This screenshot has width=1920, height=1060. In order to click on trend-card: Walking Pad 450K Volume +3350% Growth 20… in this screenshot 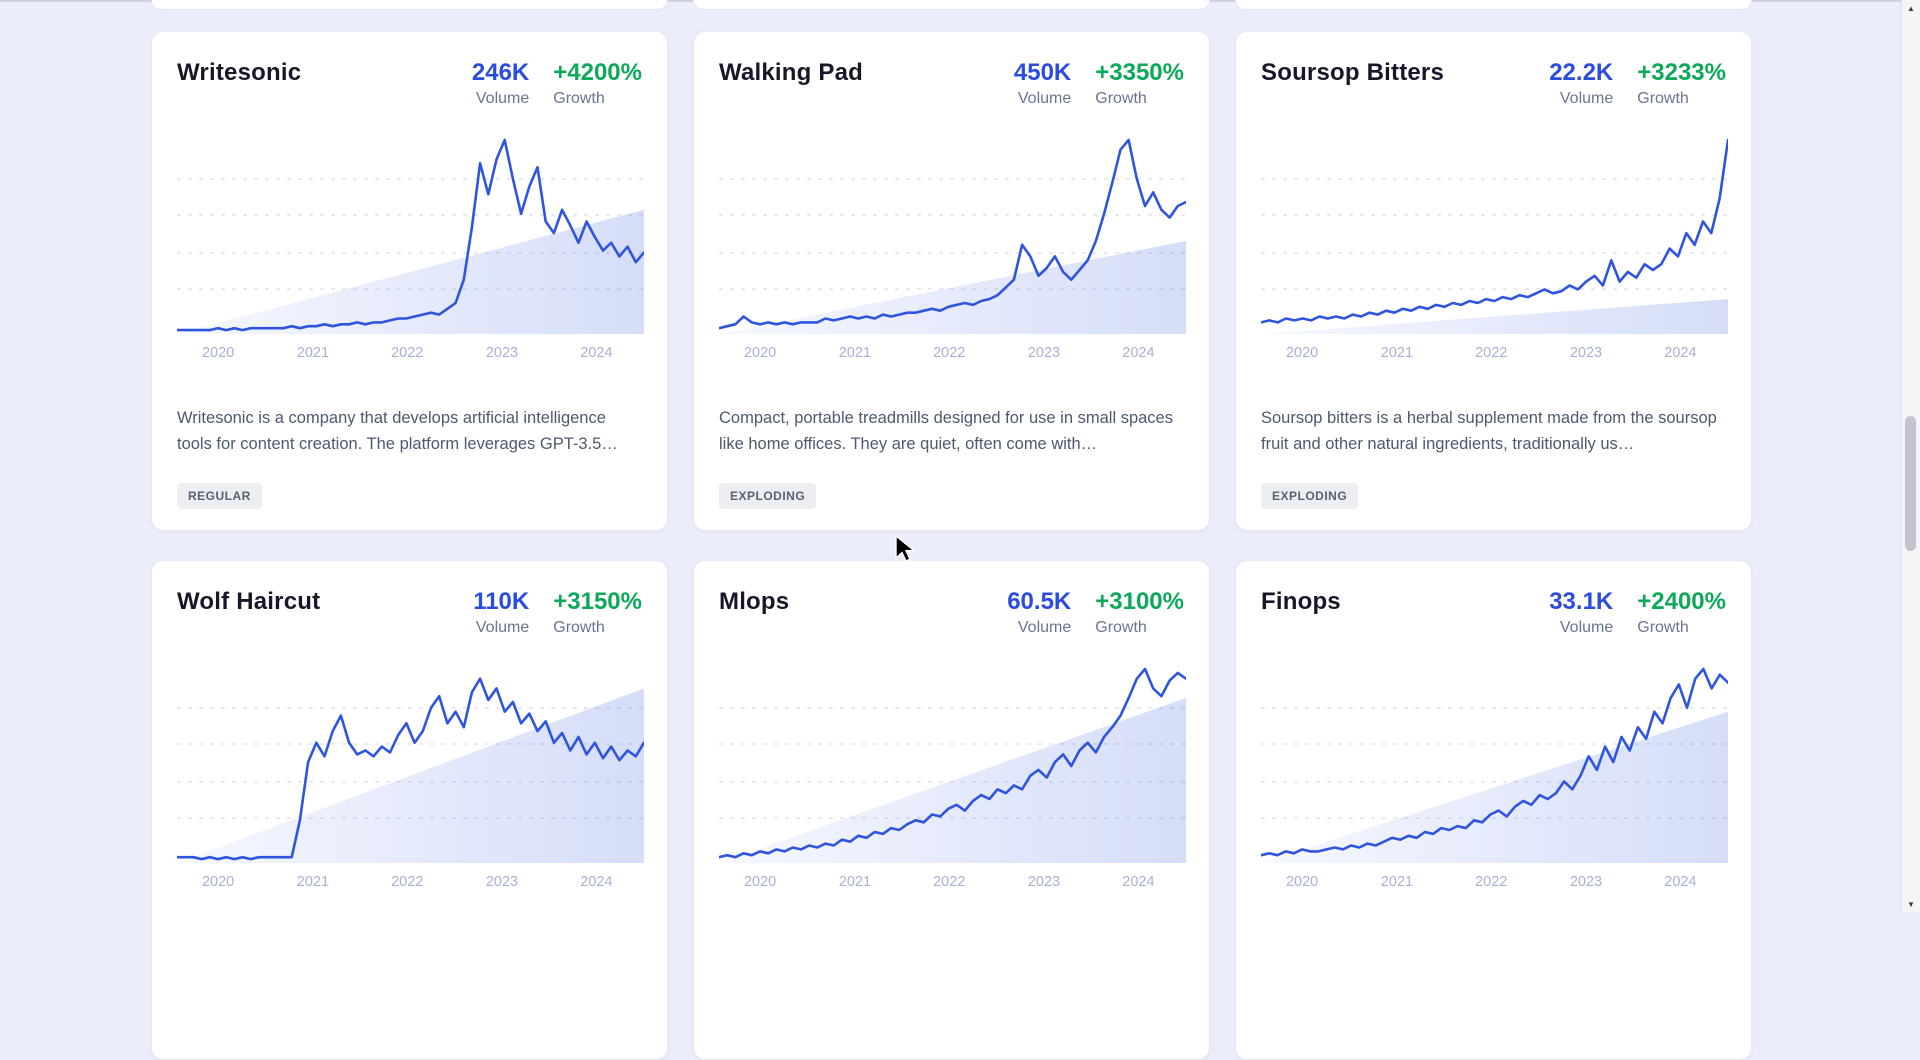, I will do `click(951, 281)`.